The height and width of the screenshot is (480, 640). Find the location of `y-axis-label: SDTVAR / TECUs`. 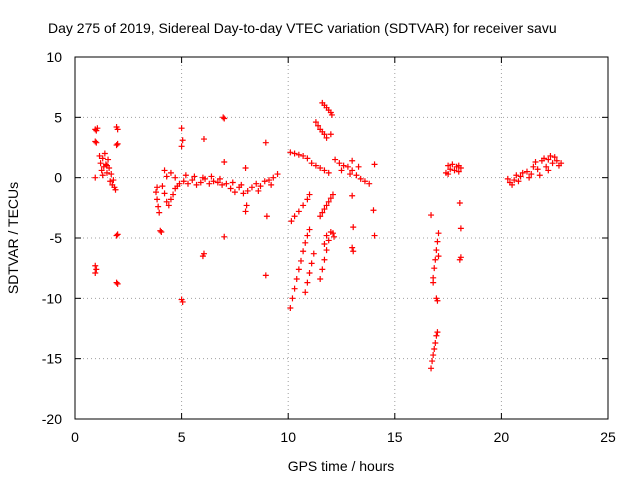

y-axis-label: SDTVAR / TECUs is located at coordinates (13, 238).